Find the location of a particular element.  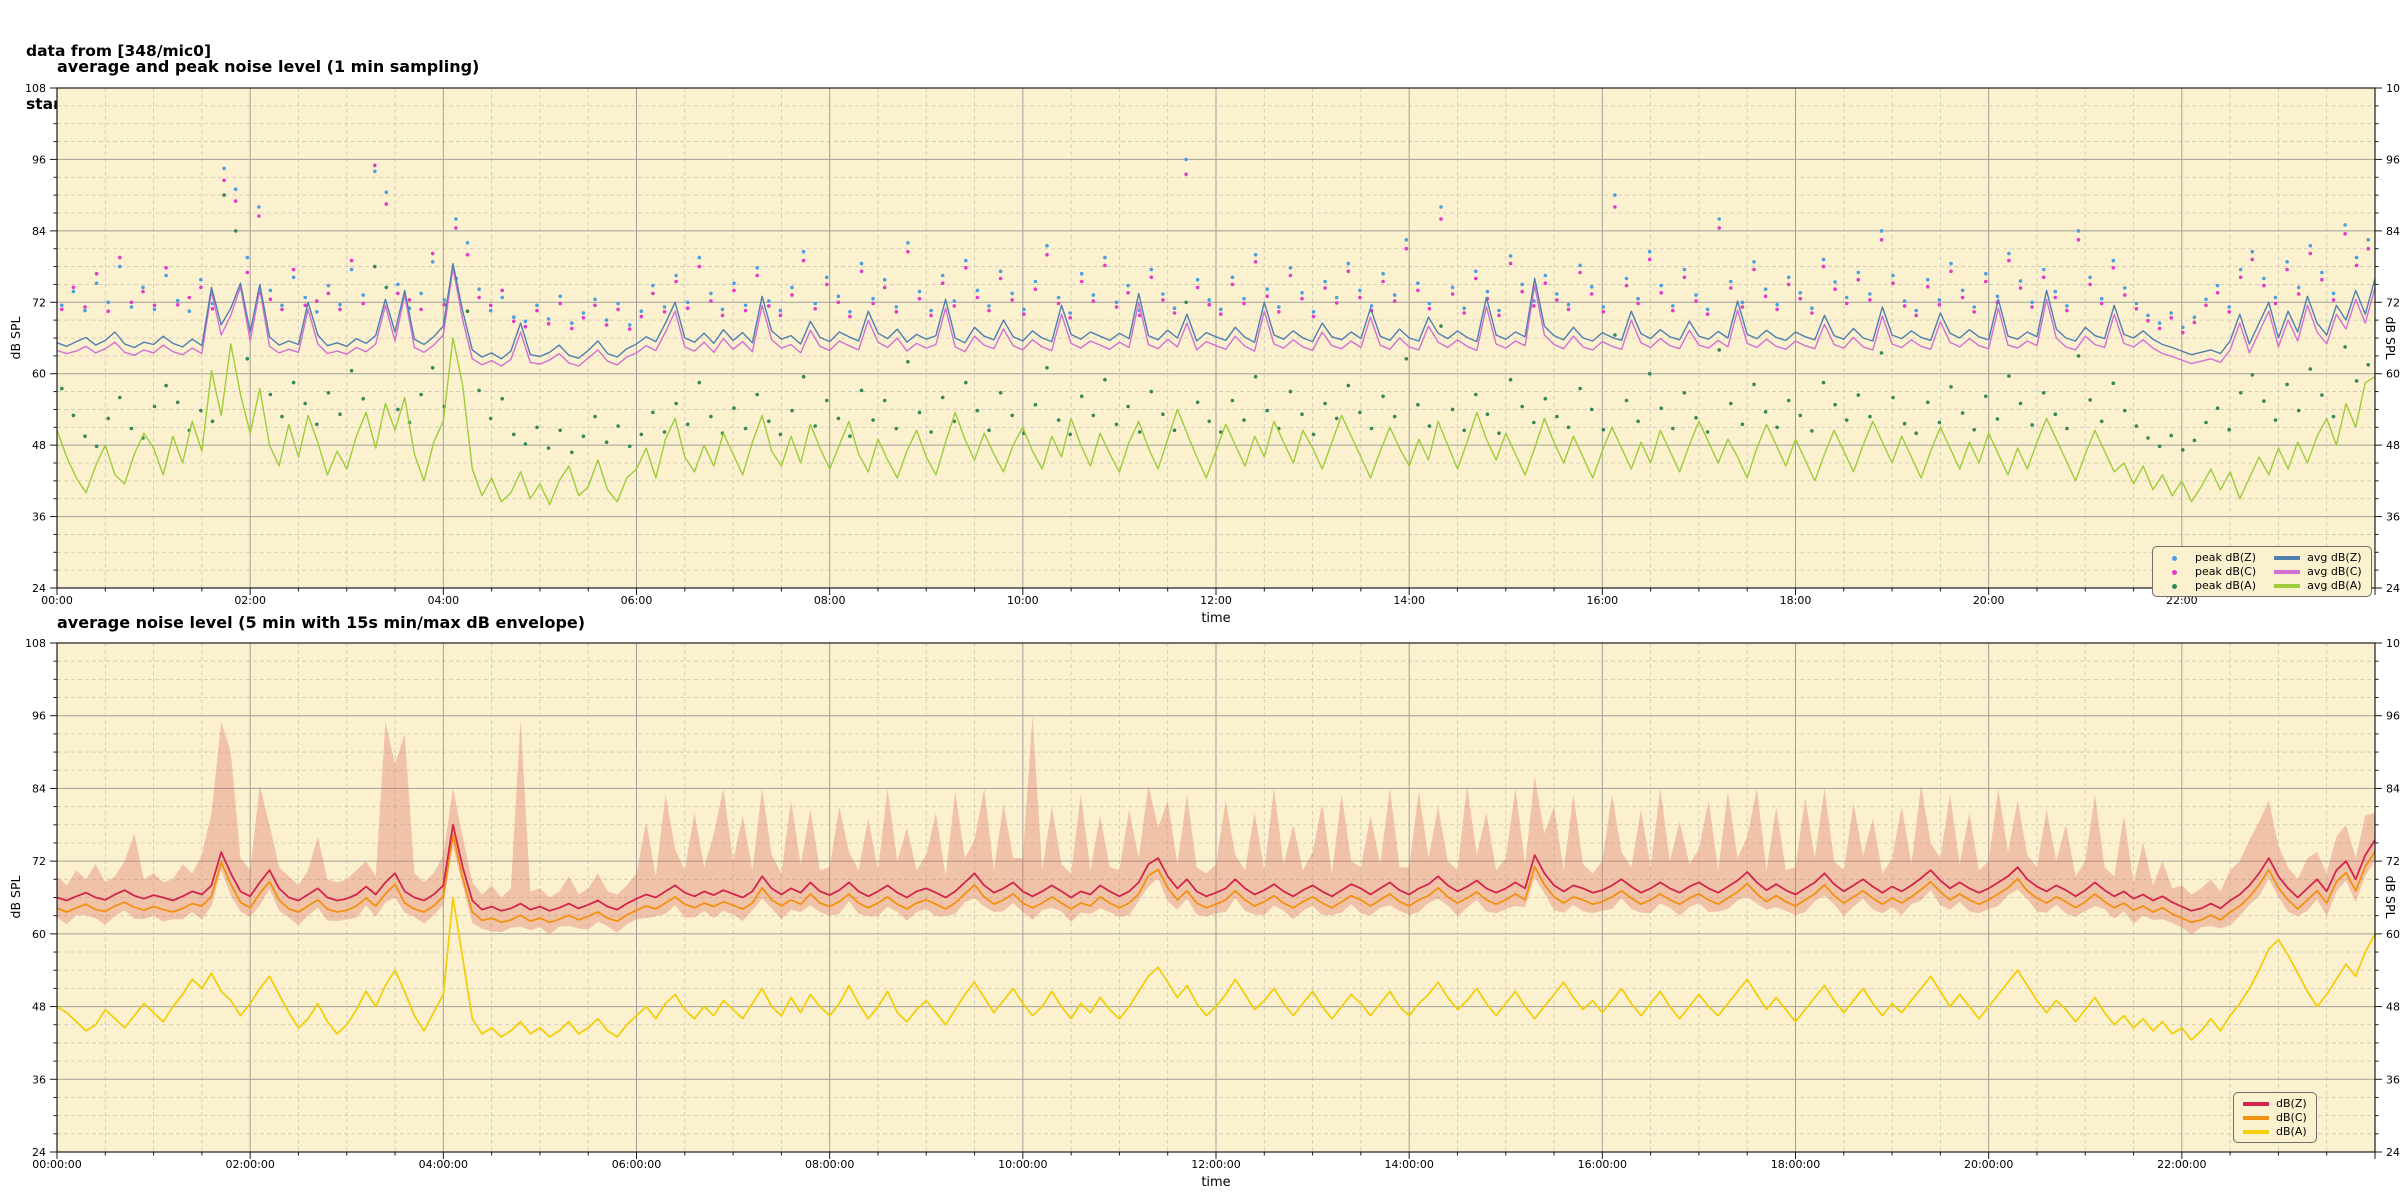

legend-label: dB(A) is located at coordinates (2291, 1131).